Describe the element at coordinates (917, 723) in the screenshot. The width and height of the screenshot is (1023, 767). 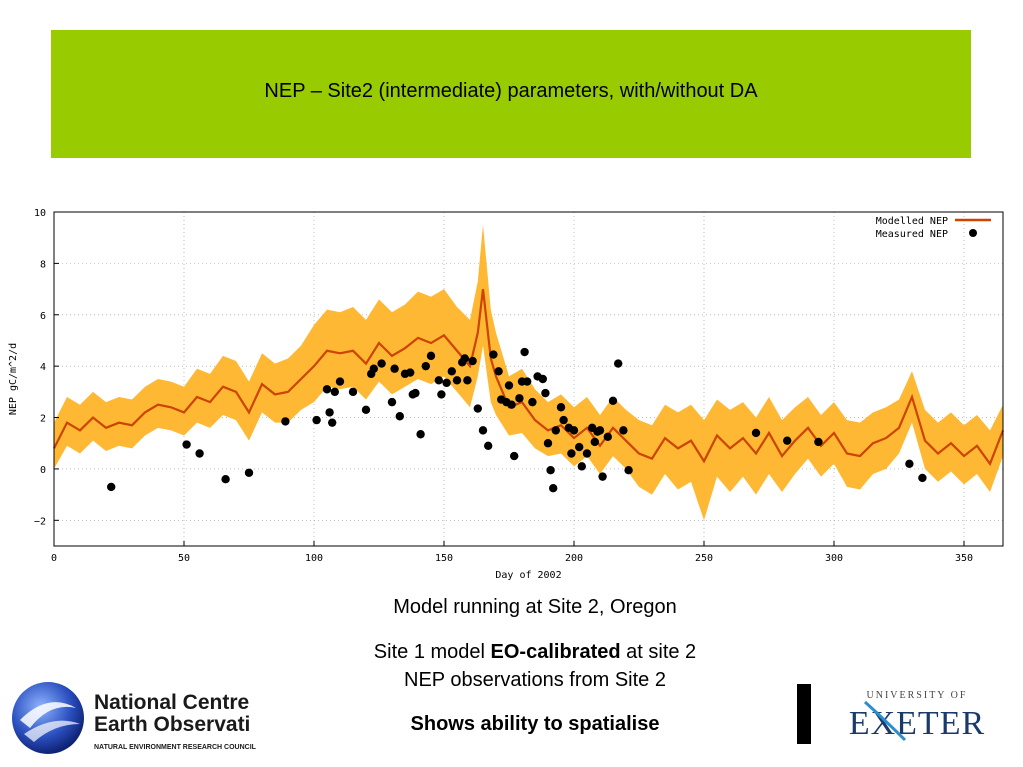
I see `exeter-main-text: EXETER` at that location.